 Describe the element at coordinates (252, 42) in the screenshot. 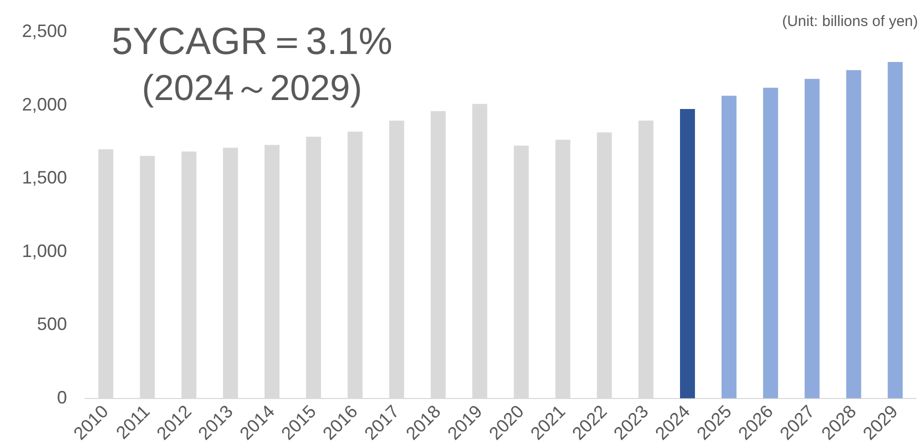

I see `annotation: 5YCAGR＝3.1%` at that location.